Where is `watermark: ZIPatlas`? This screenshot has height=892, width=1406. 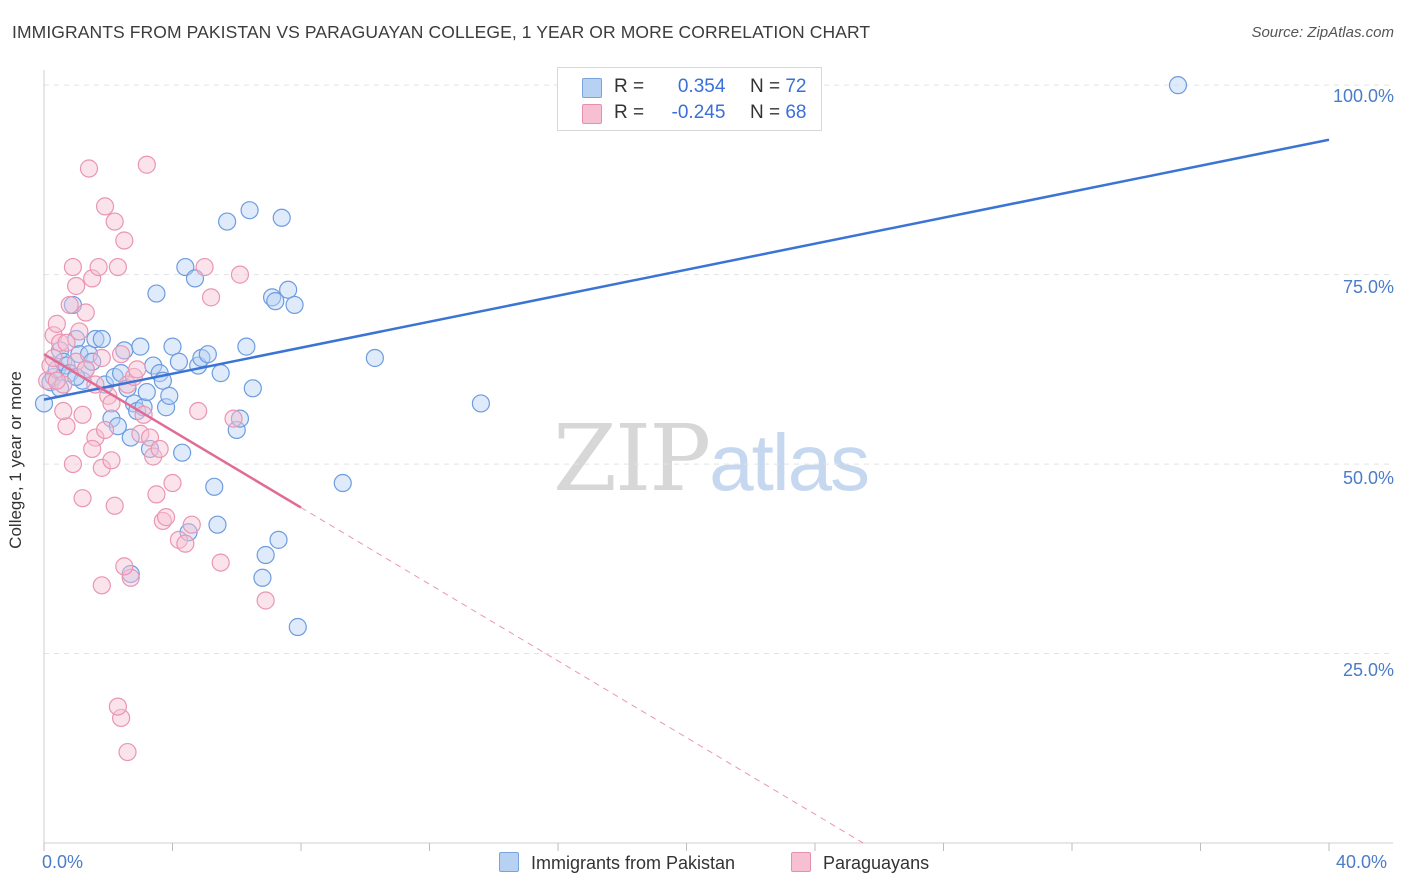
watermark: ZIPatlas is located at coordinates (711, 458).